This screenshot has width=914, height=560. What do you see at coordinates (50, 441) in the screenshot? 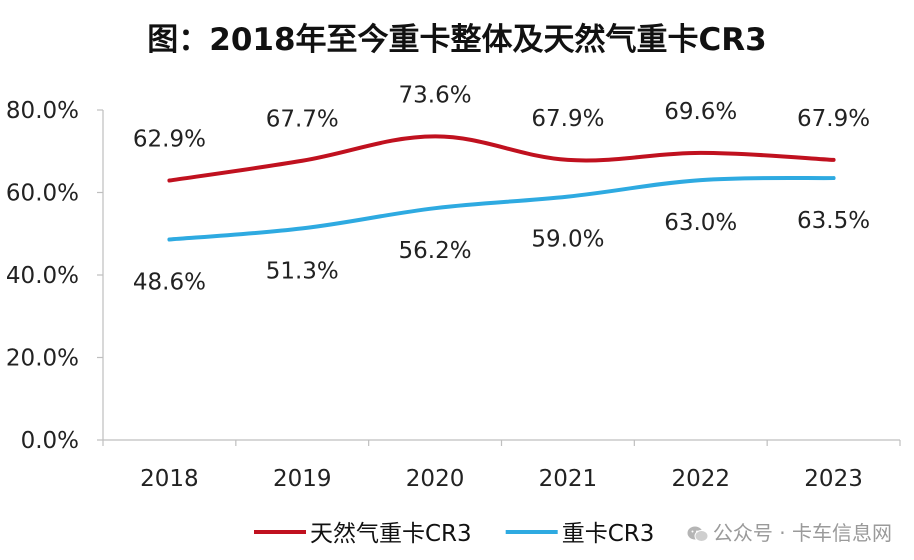
I see `y-tick-label: 0.0%` at bounding box center [50, 441].